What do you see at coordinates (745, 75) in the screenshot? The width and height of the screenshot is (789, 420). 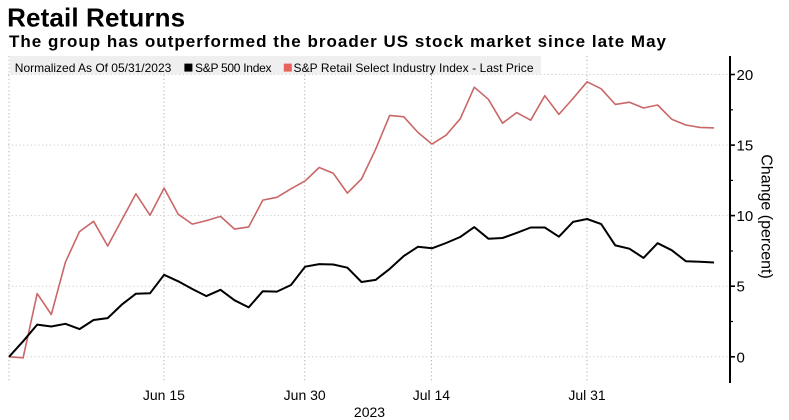 I see `svg-text: 20` at bounding box center [745, 75].